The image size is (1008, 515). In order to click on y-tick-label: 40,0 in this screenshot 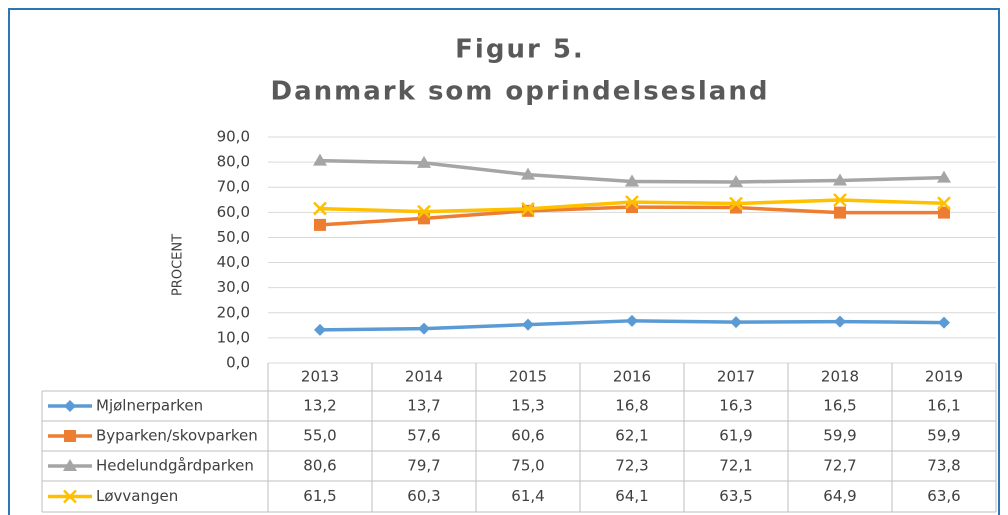, I will do `click(233, 262)`.